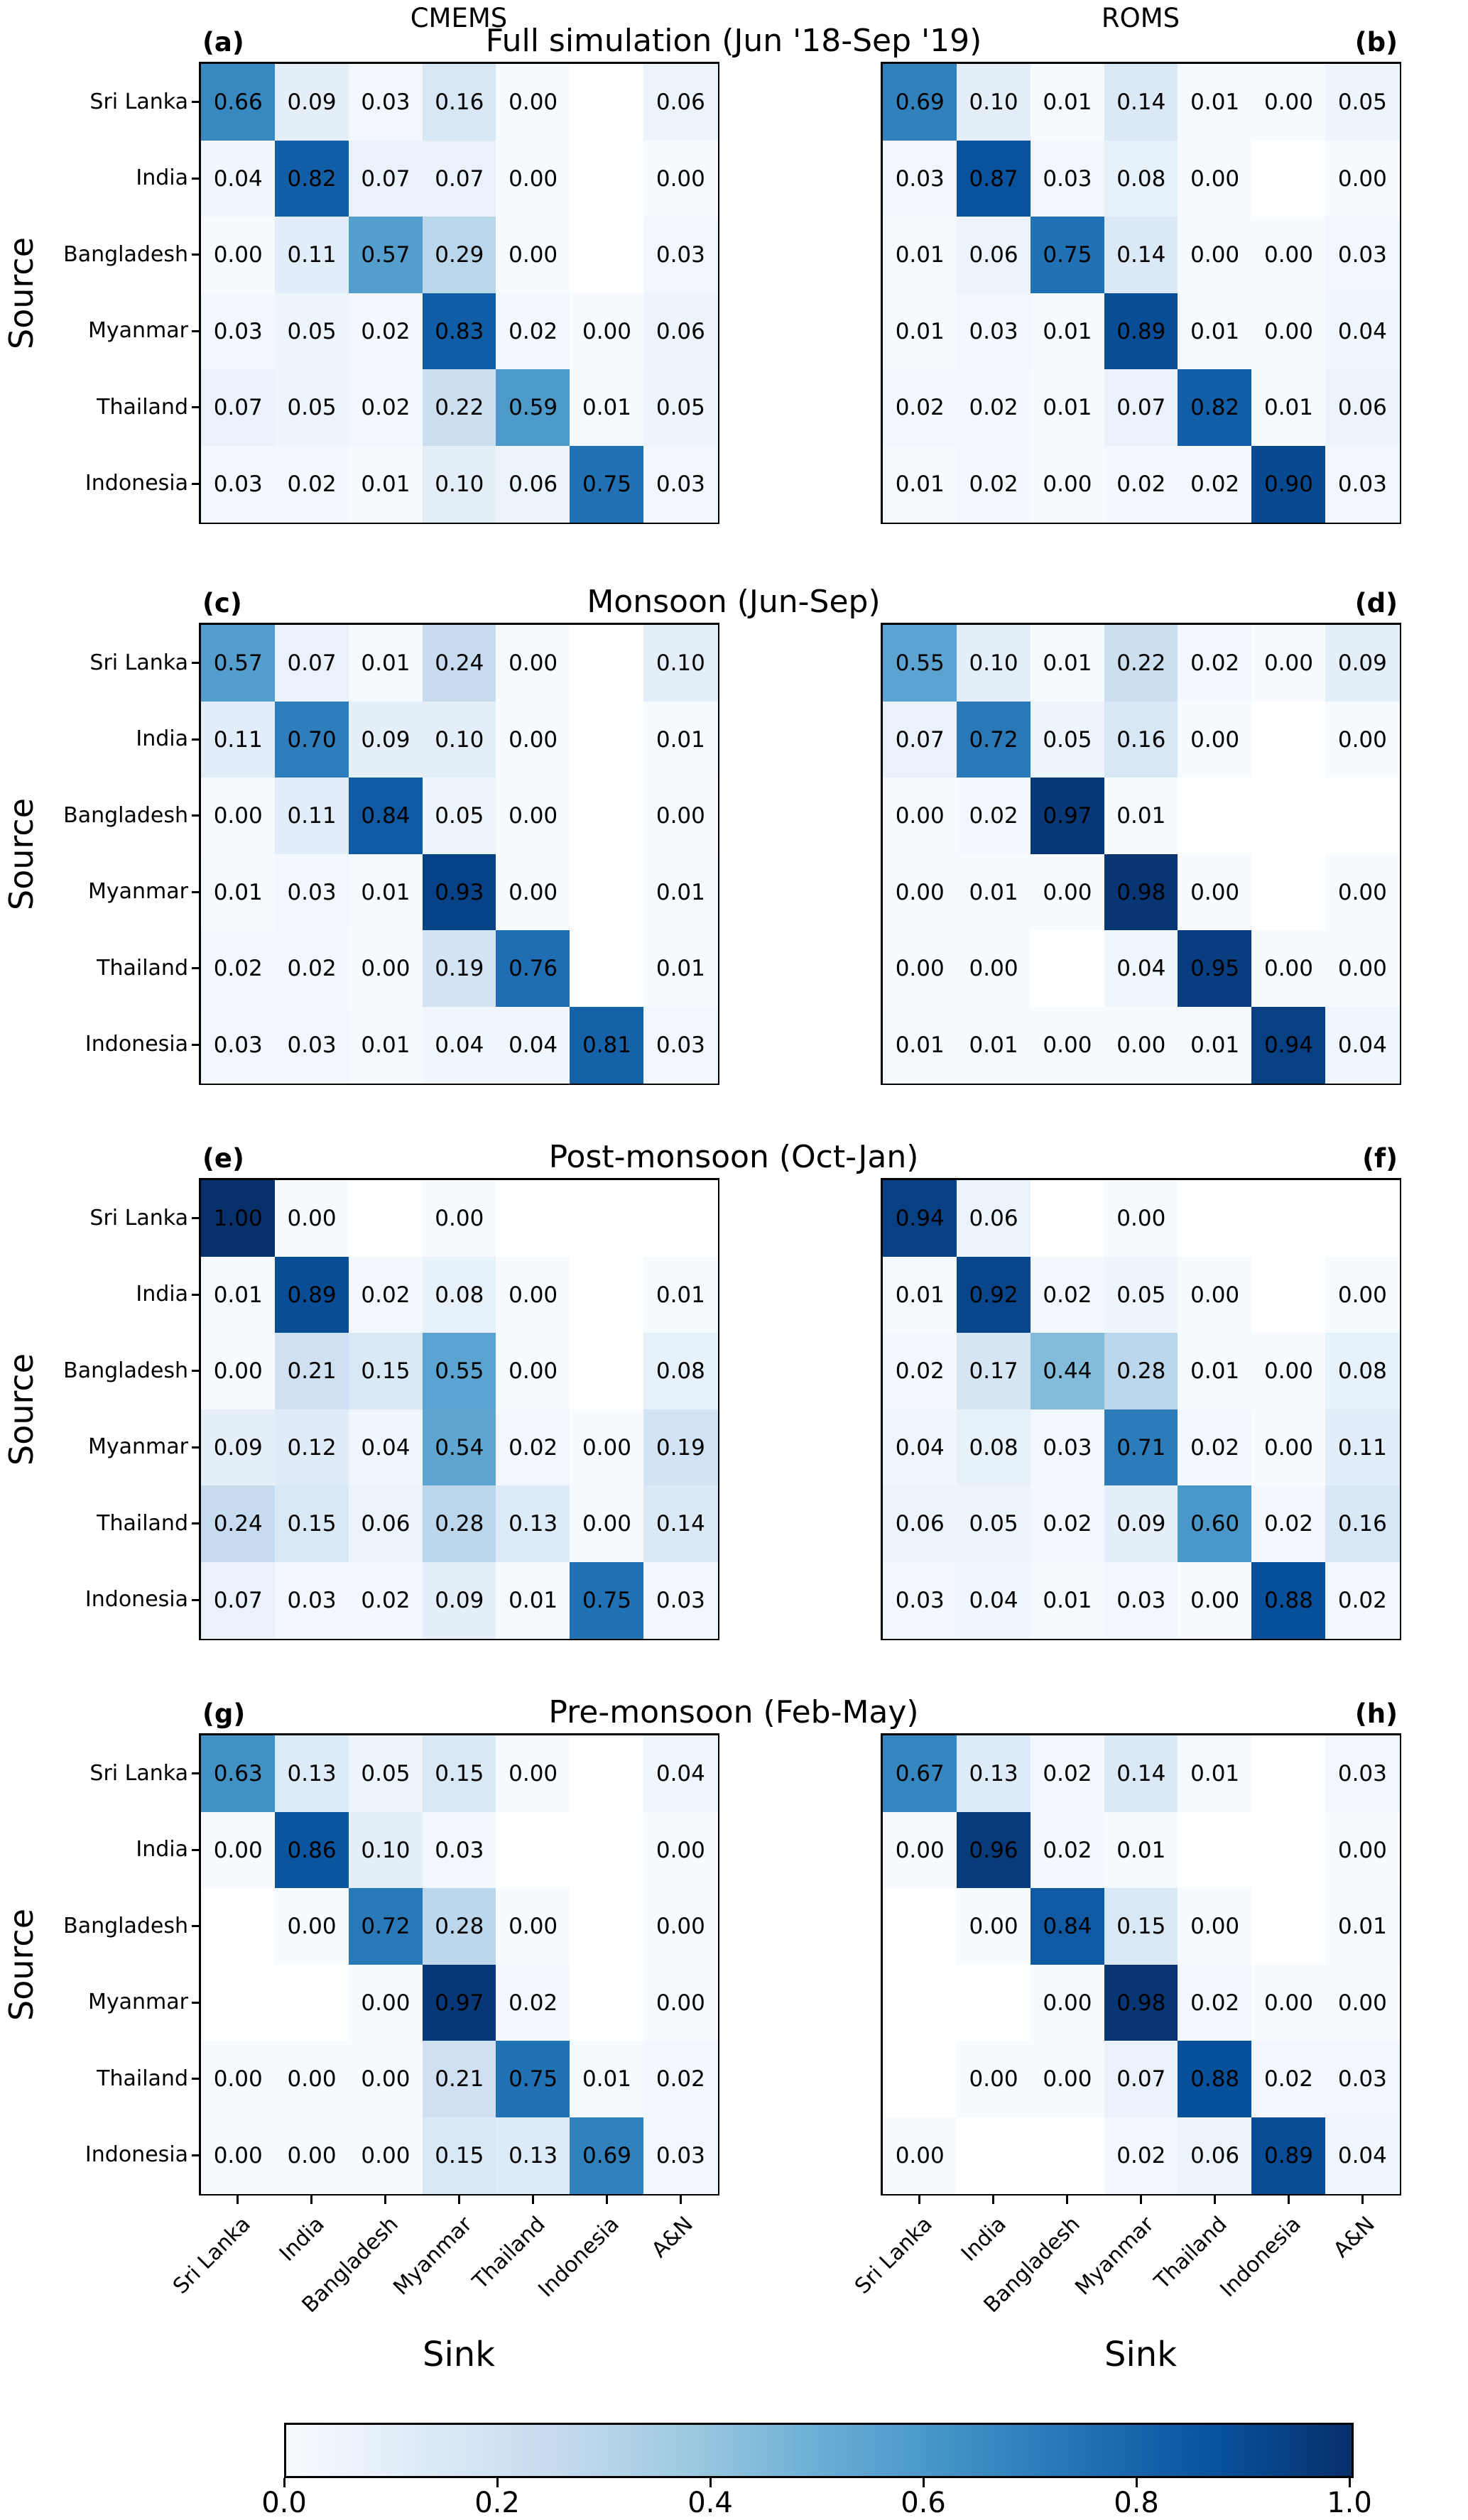 Image resolution: width=1468 pixels, height=2520 pixels. What do you see at coordinates (733, 1157) in the screenshot?
I see `season-title: Post-monsoon (Oct-Jan)` at bounding box center [733, 1157].